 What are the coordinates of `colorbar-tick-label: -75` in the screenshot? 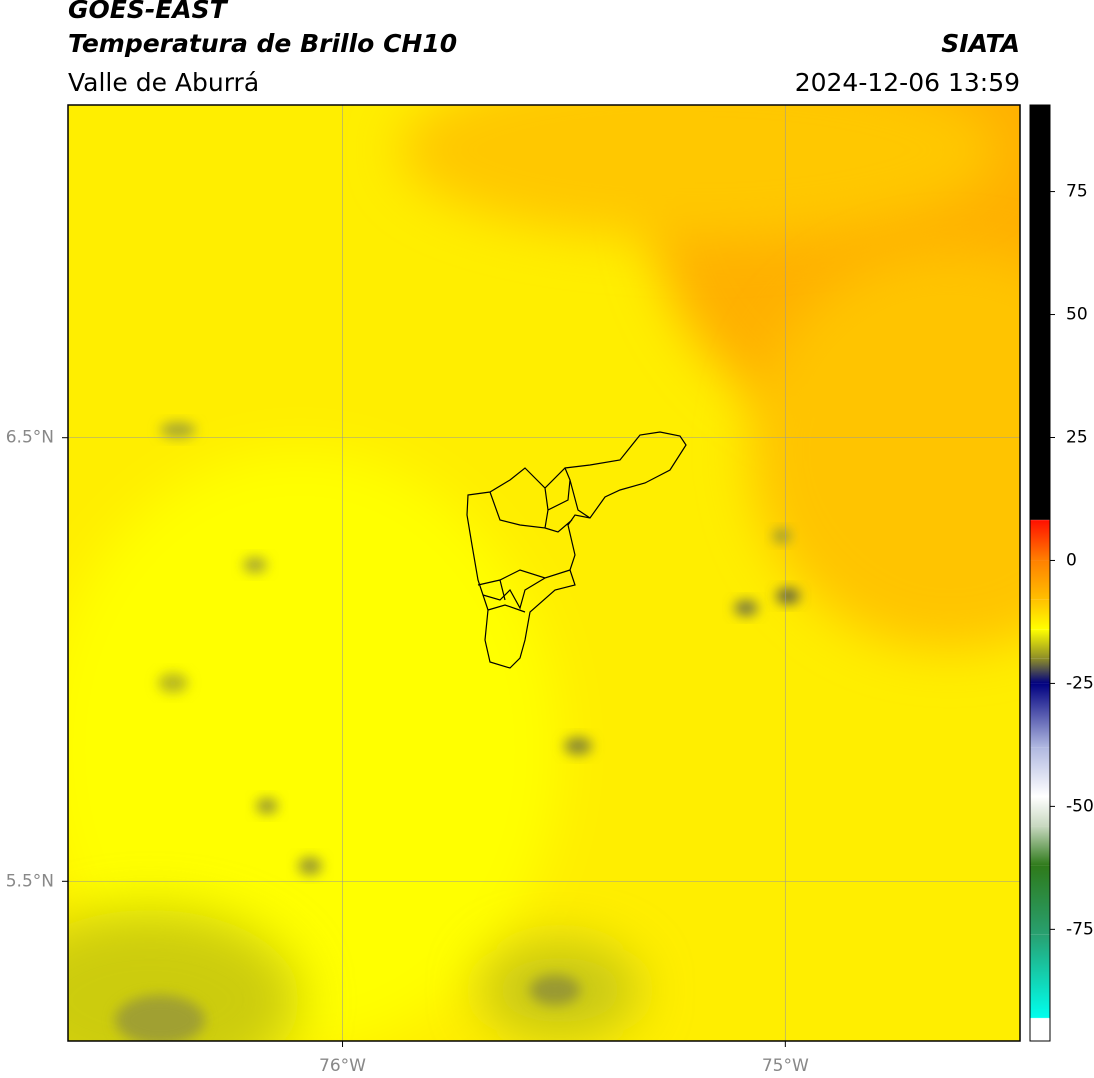 It's located at (1080, 929).